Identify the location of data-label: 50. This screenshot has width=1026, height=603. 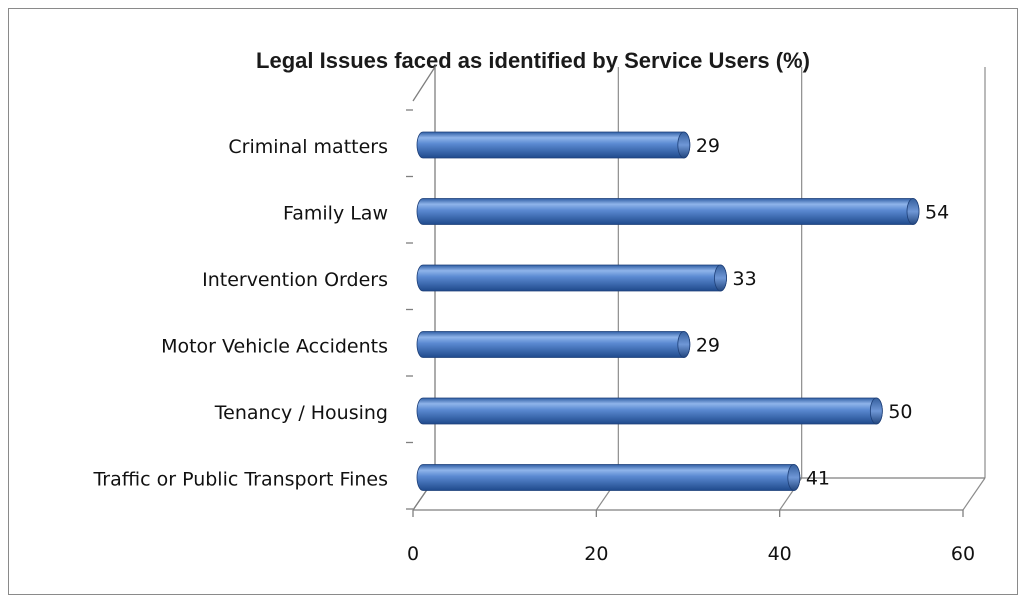
(900, 412).